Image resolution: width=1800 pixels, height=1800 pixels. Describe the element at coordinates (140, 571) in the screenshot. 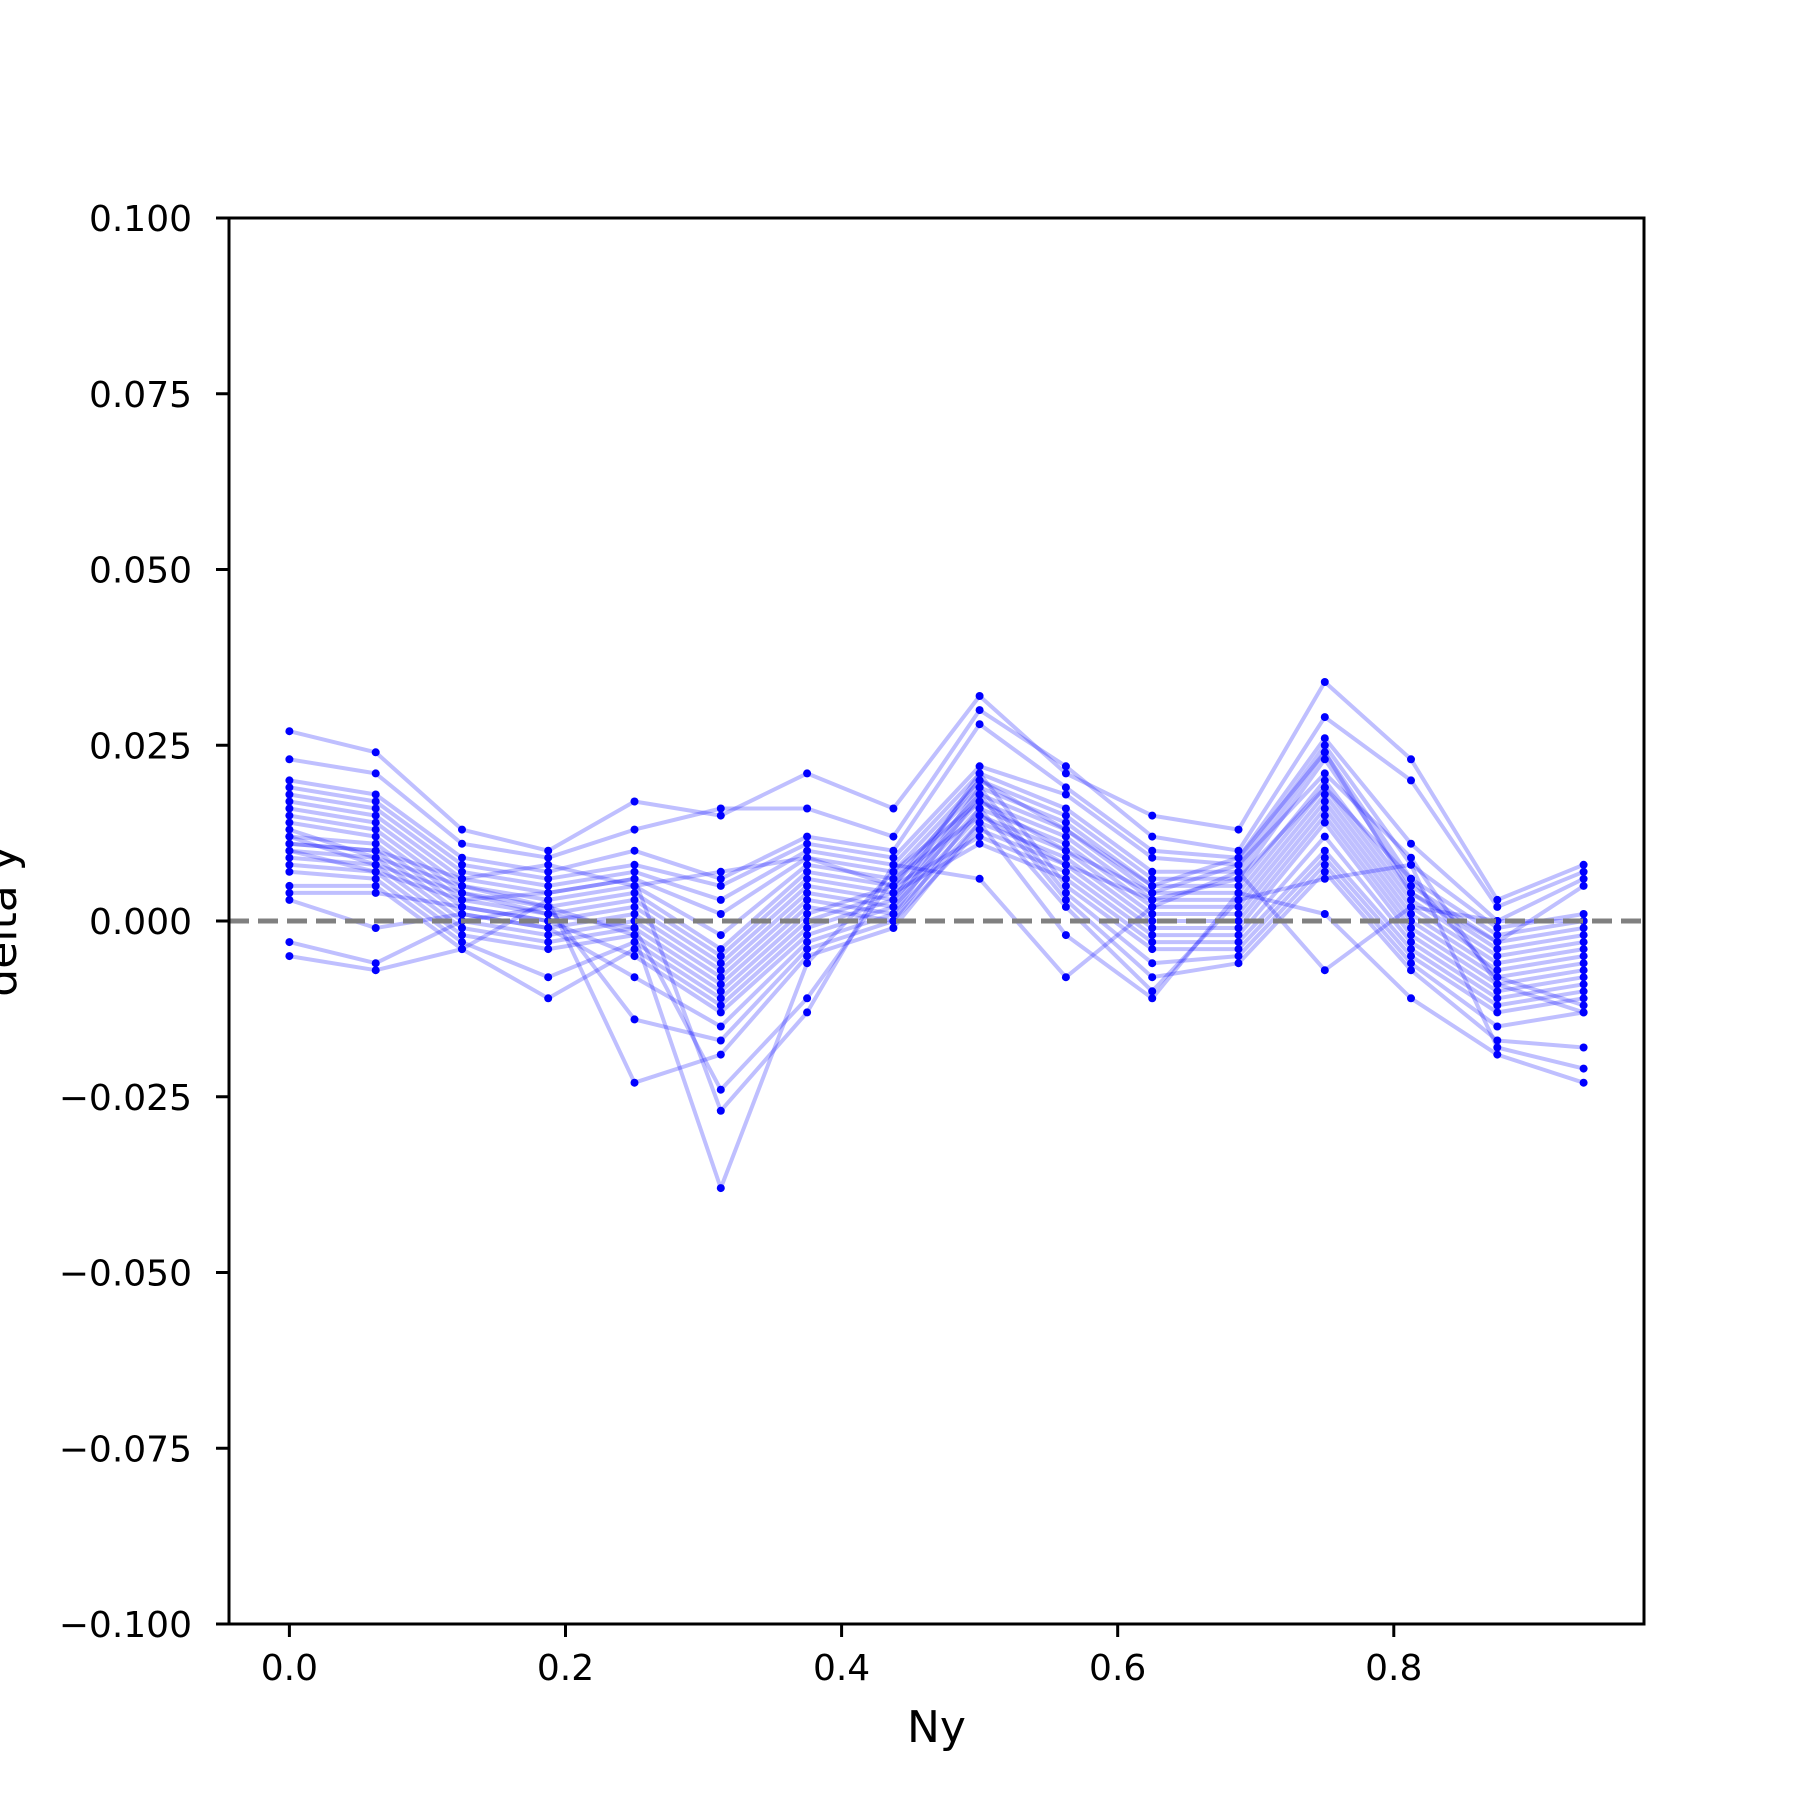

I see `y-tick-label: 0.050` at that location.